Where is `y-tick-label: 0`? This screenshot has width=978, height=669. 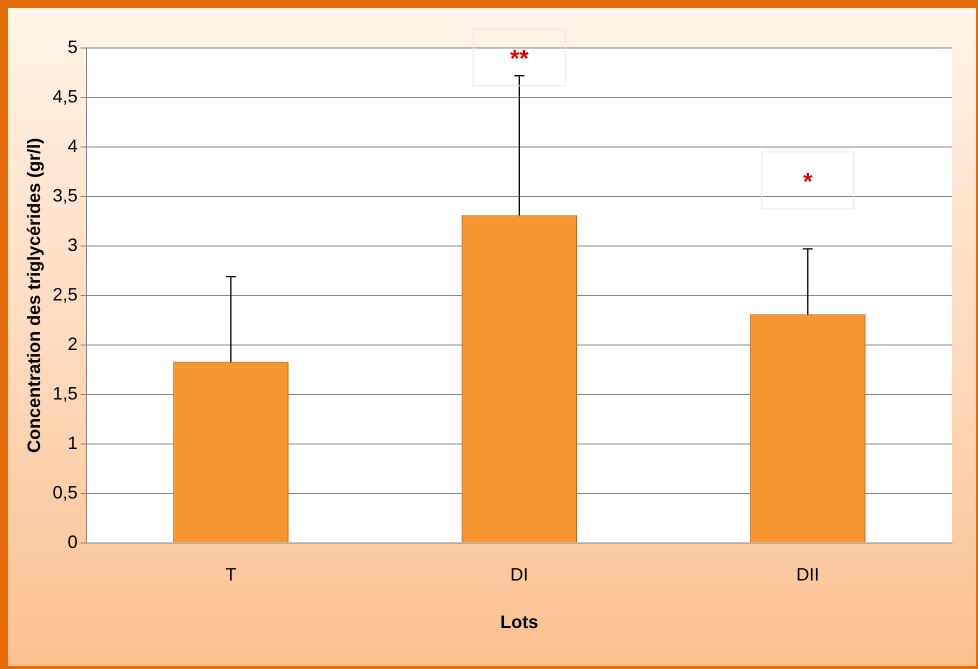
y-tick-label: 0 is located at coordinates (73, 542).